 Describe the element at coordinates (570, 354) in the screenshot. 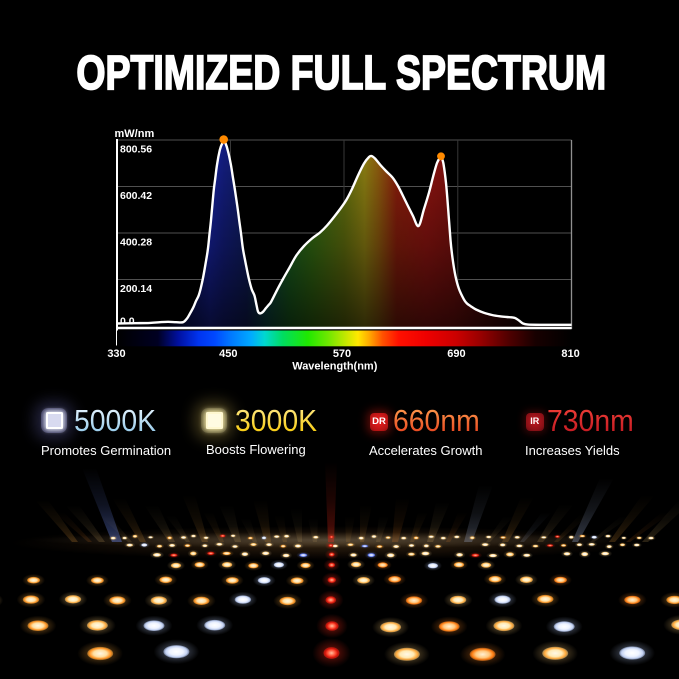

I see `svg-text: 810` at that location.